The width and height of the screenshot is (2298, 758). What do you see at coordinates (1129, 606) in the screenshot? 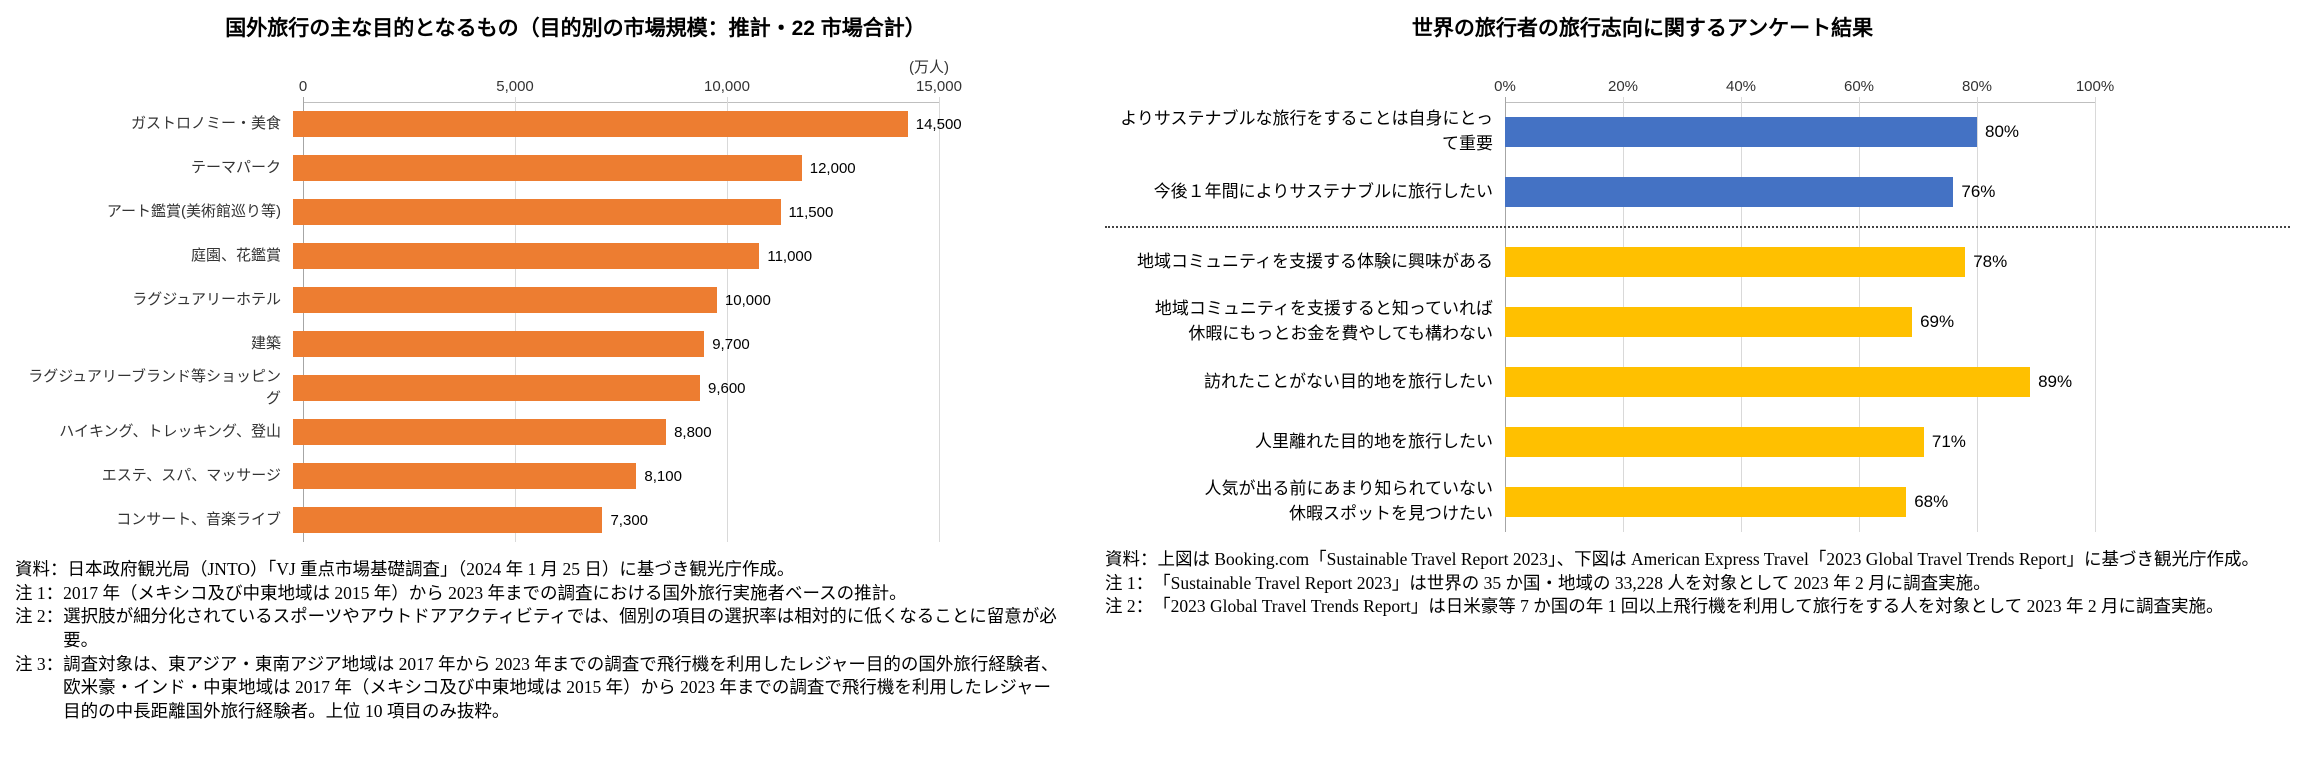
I see `footnote-label: 注 2：` at bounding box center [1129, 606].